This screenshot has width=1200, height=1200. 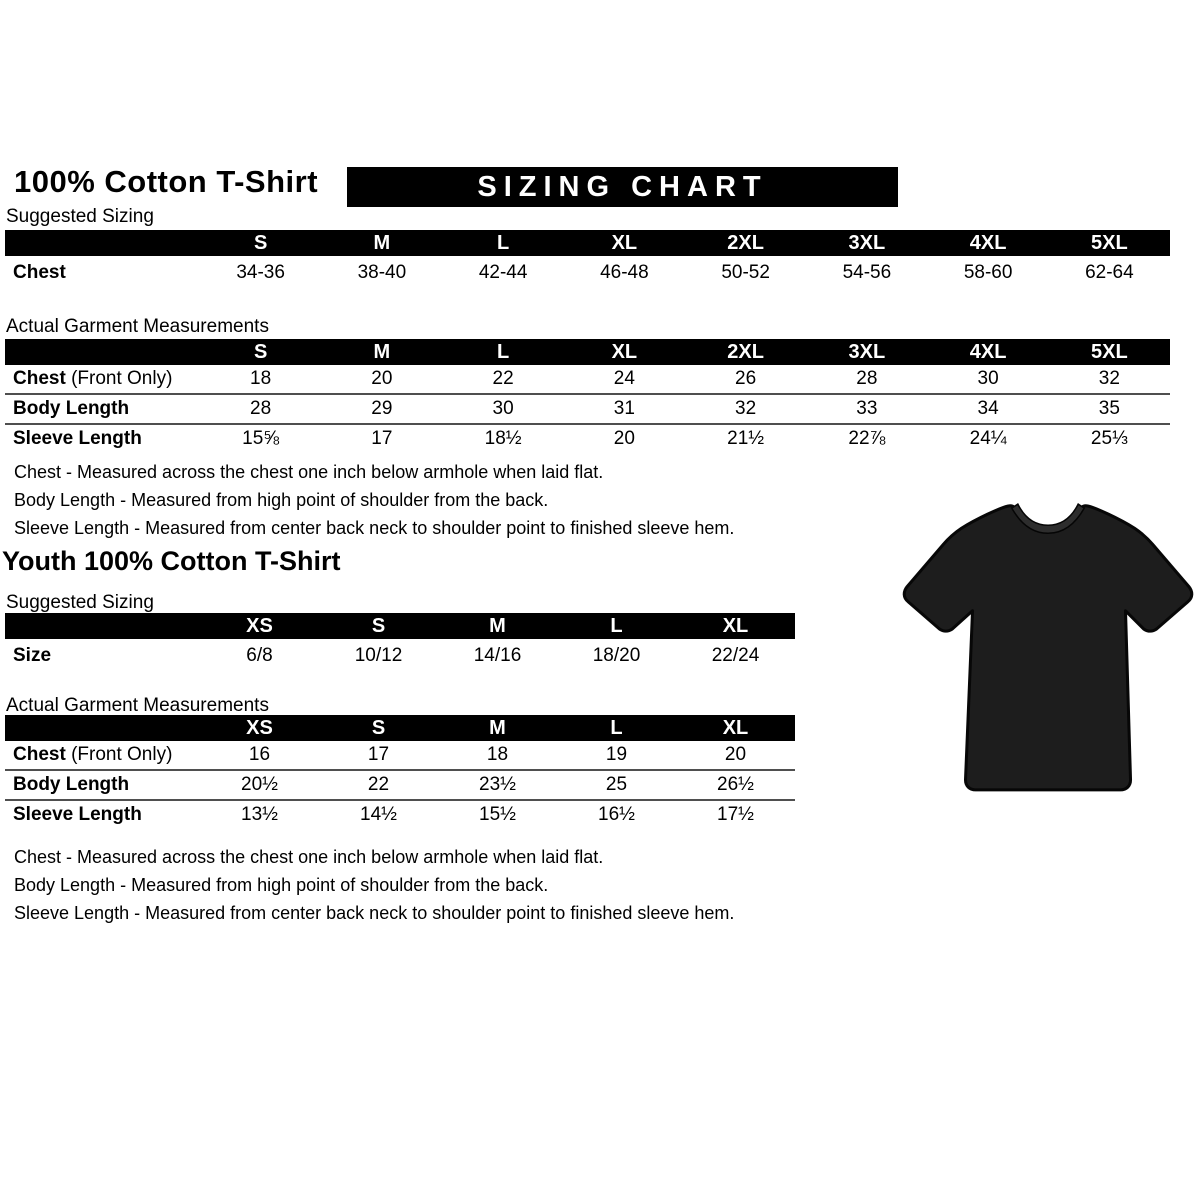 I want to click on table-row: Body Length 28 29 30 31 32 33 34 35, so click(x=587, y=408).